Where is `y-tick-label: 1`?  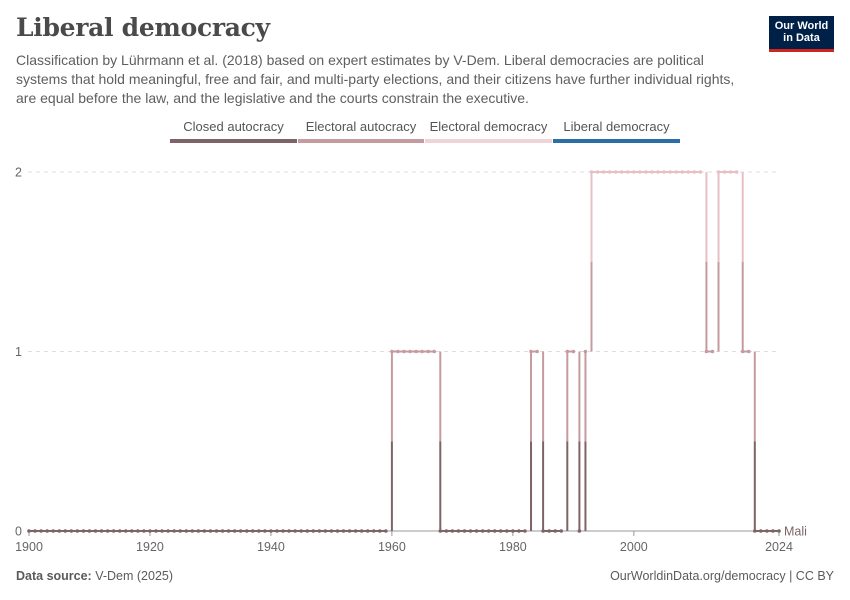
y-tick-label: 1 is located at coordinates (18, 352).